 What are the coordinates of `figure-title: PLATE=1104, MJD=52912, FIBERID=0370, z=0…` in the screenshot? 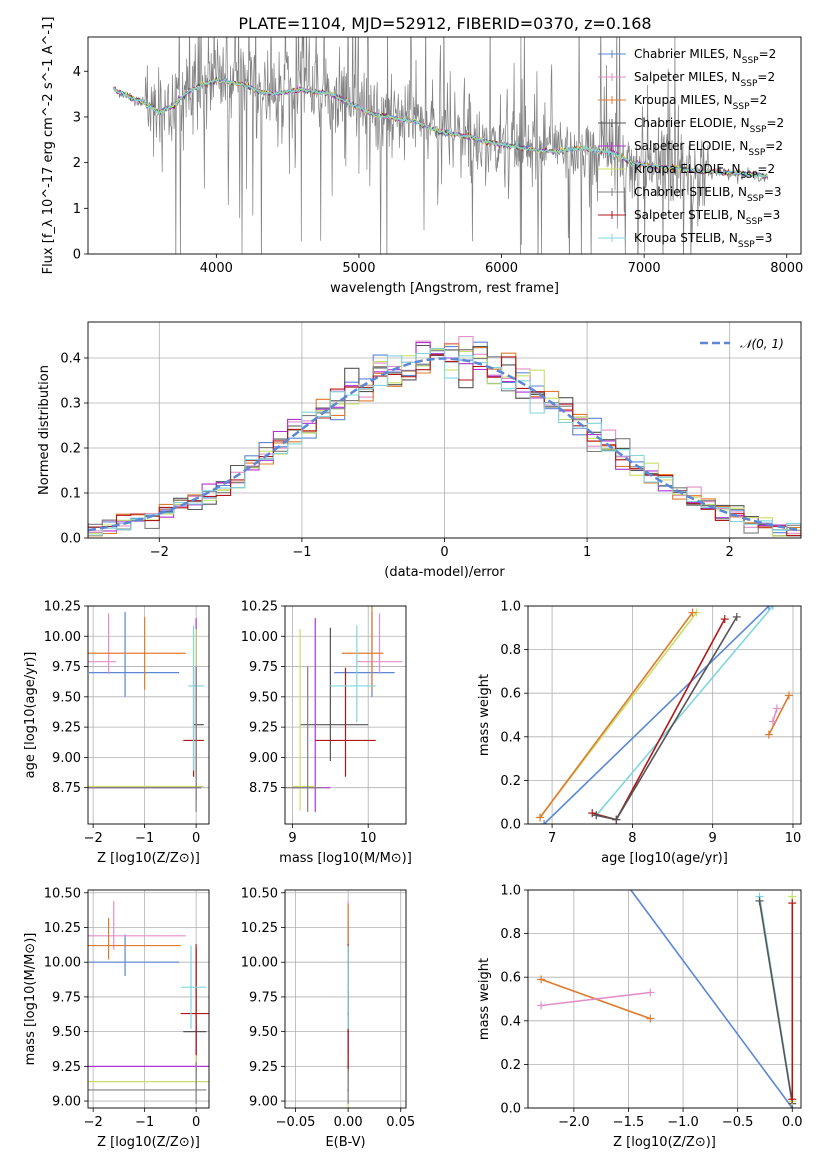 It's located at (444, 23).